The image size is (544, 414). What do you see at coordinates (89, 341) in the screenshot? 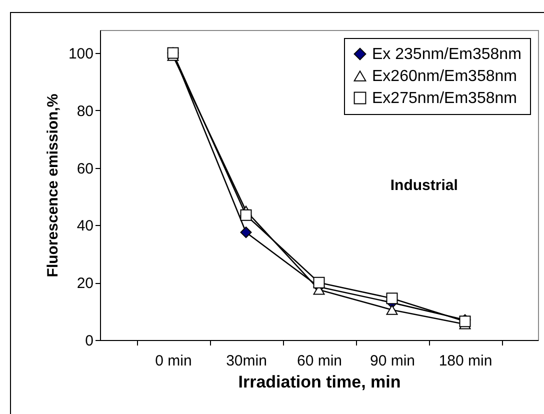
I see `y-tick-label: 0` at bounding box center [89, 341].